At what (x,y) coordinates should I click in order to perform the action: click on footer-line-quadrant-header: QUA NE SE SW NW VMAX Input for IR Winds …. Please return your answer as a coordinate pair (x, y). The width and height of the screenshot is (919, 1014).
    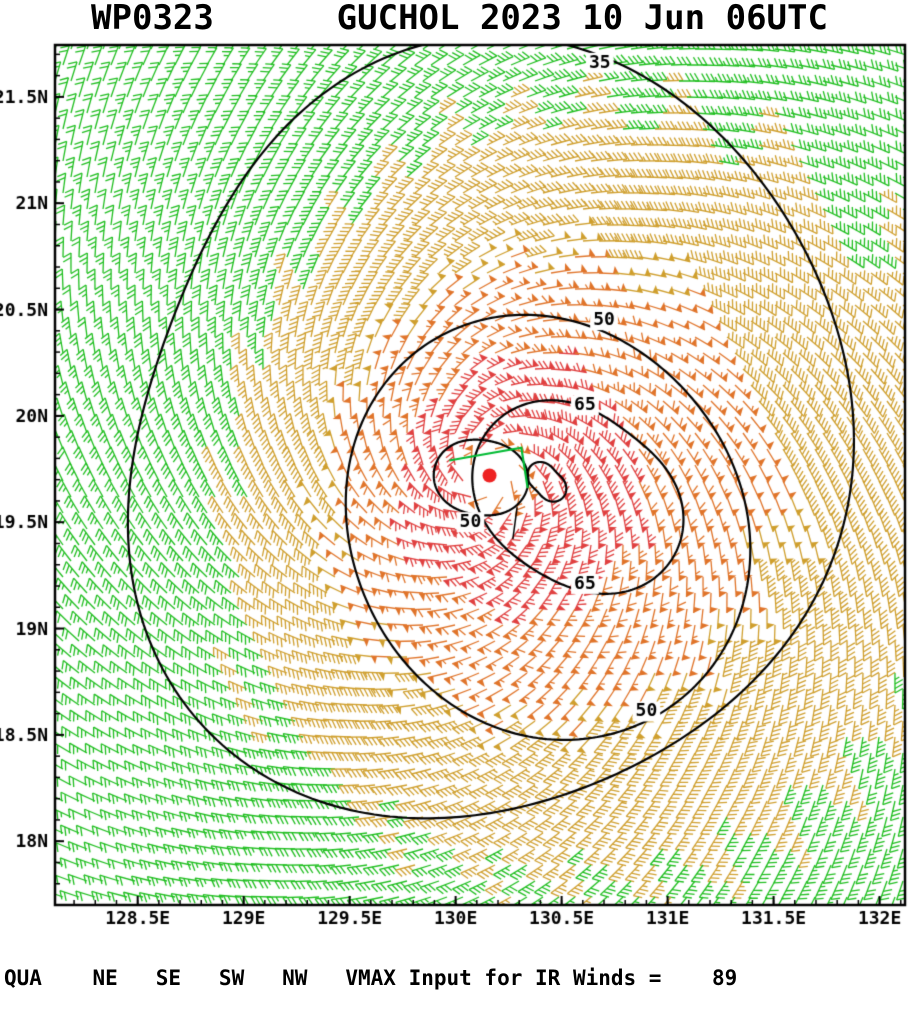
    Looking at the image, I should click on (371, 978).